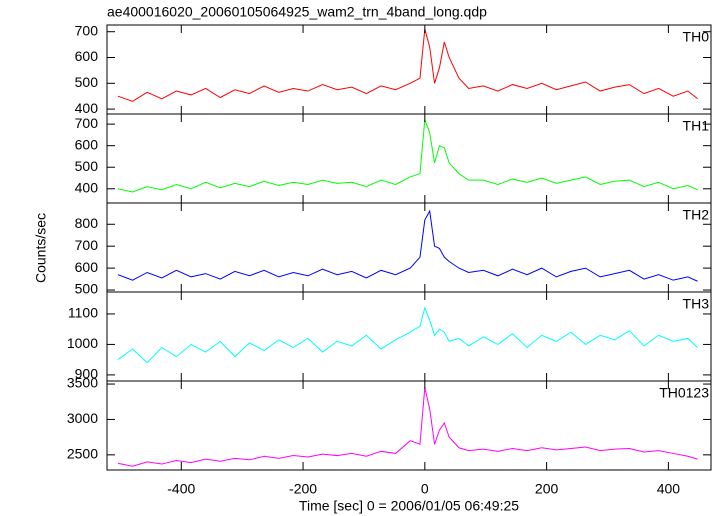 This screenshot has width=717, height=516. What do you see at coordinates (696, 37) in the screenshot?
I see `panel-label: TH0` at bounding box center [696, 37].